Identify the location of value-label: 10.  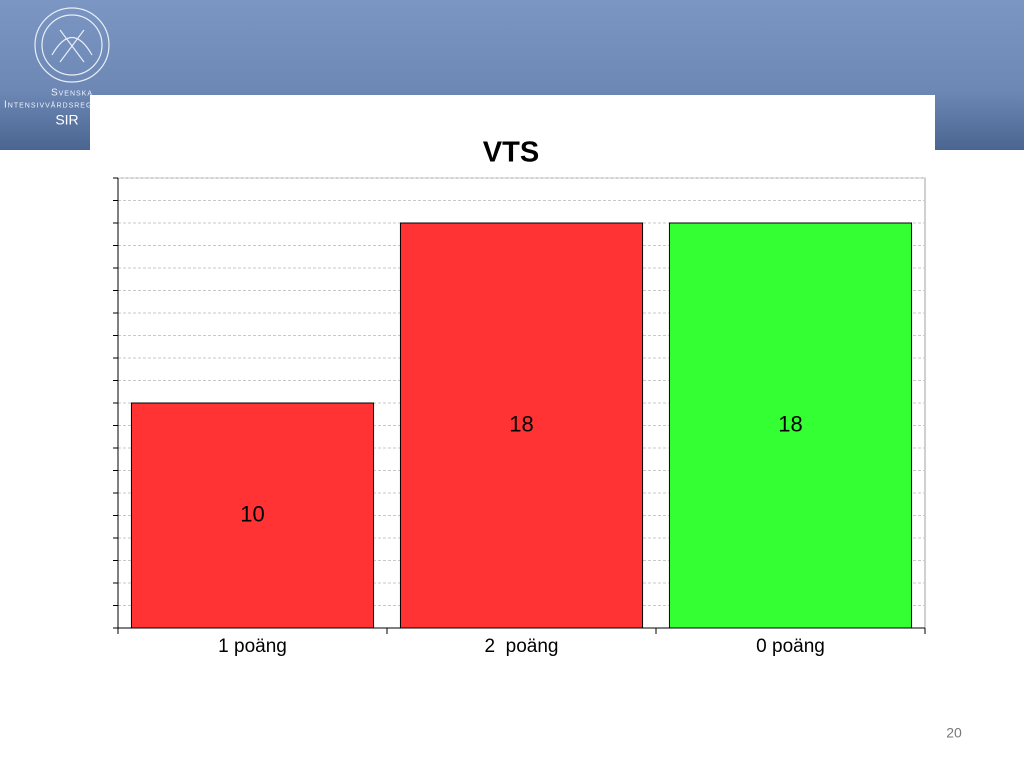
(252, 513).